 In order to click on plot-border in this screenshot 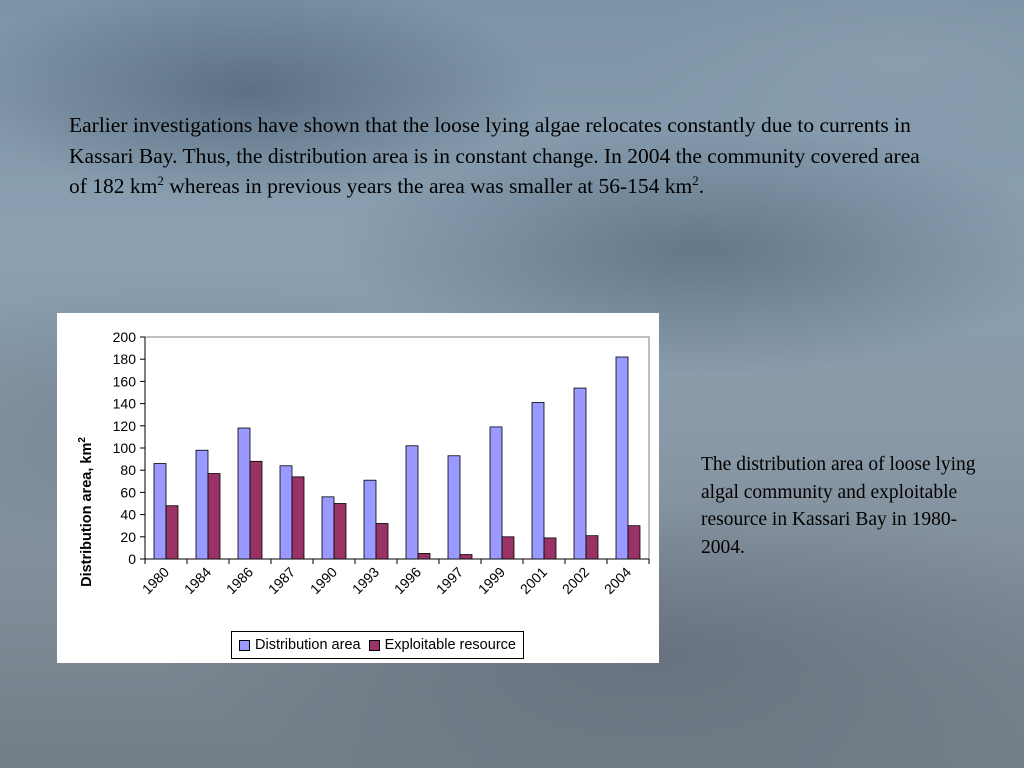, I will do `click(397, 448)`.